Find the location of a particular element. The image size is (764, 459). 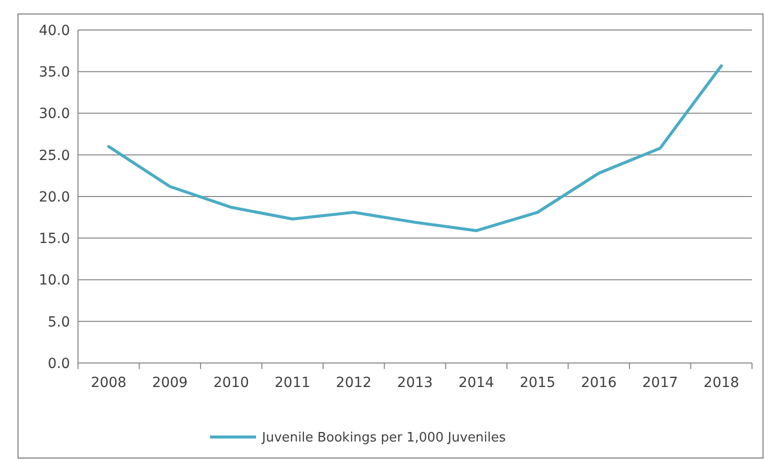

y-tick-label: 25.0 is located at coordinates (54, 156).